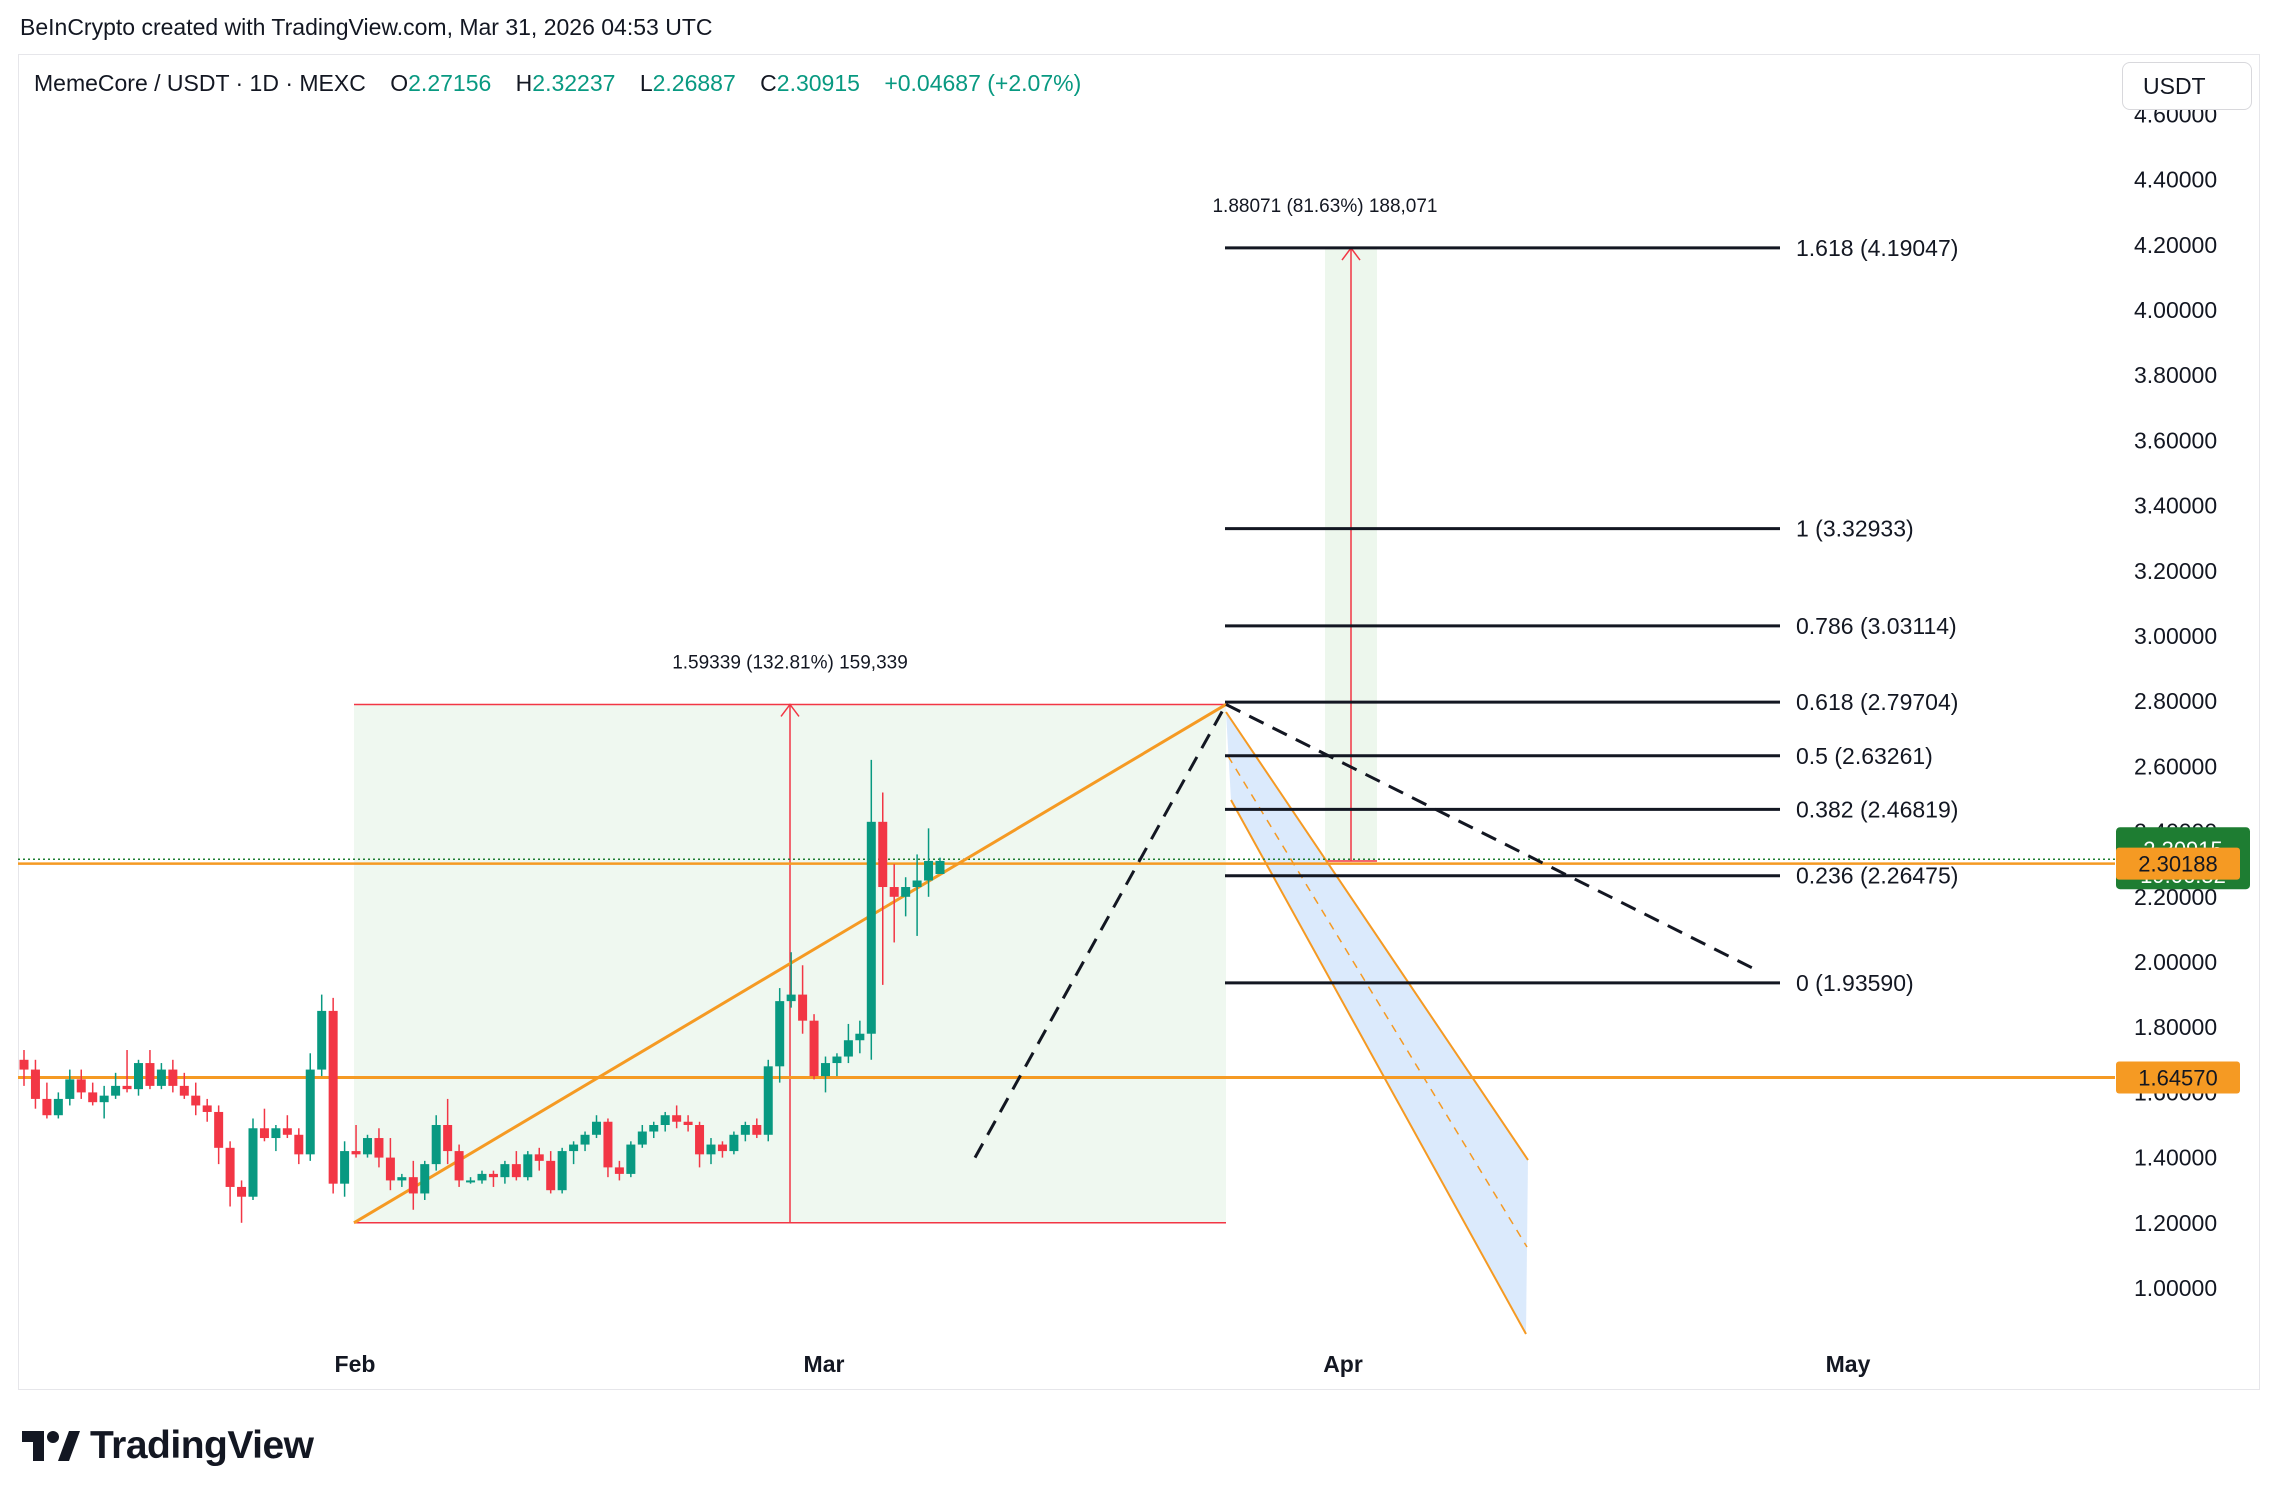  What do you see at coordinates (200, 83) in the screenshot?
I see `symbol-title: MemeCore / USDT · 1D · MEXC` at bounding box center [200, 83].